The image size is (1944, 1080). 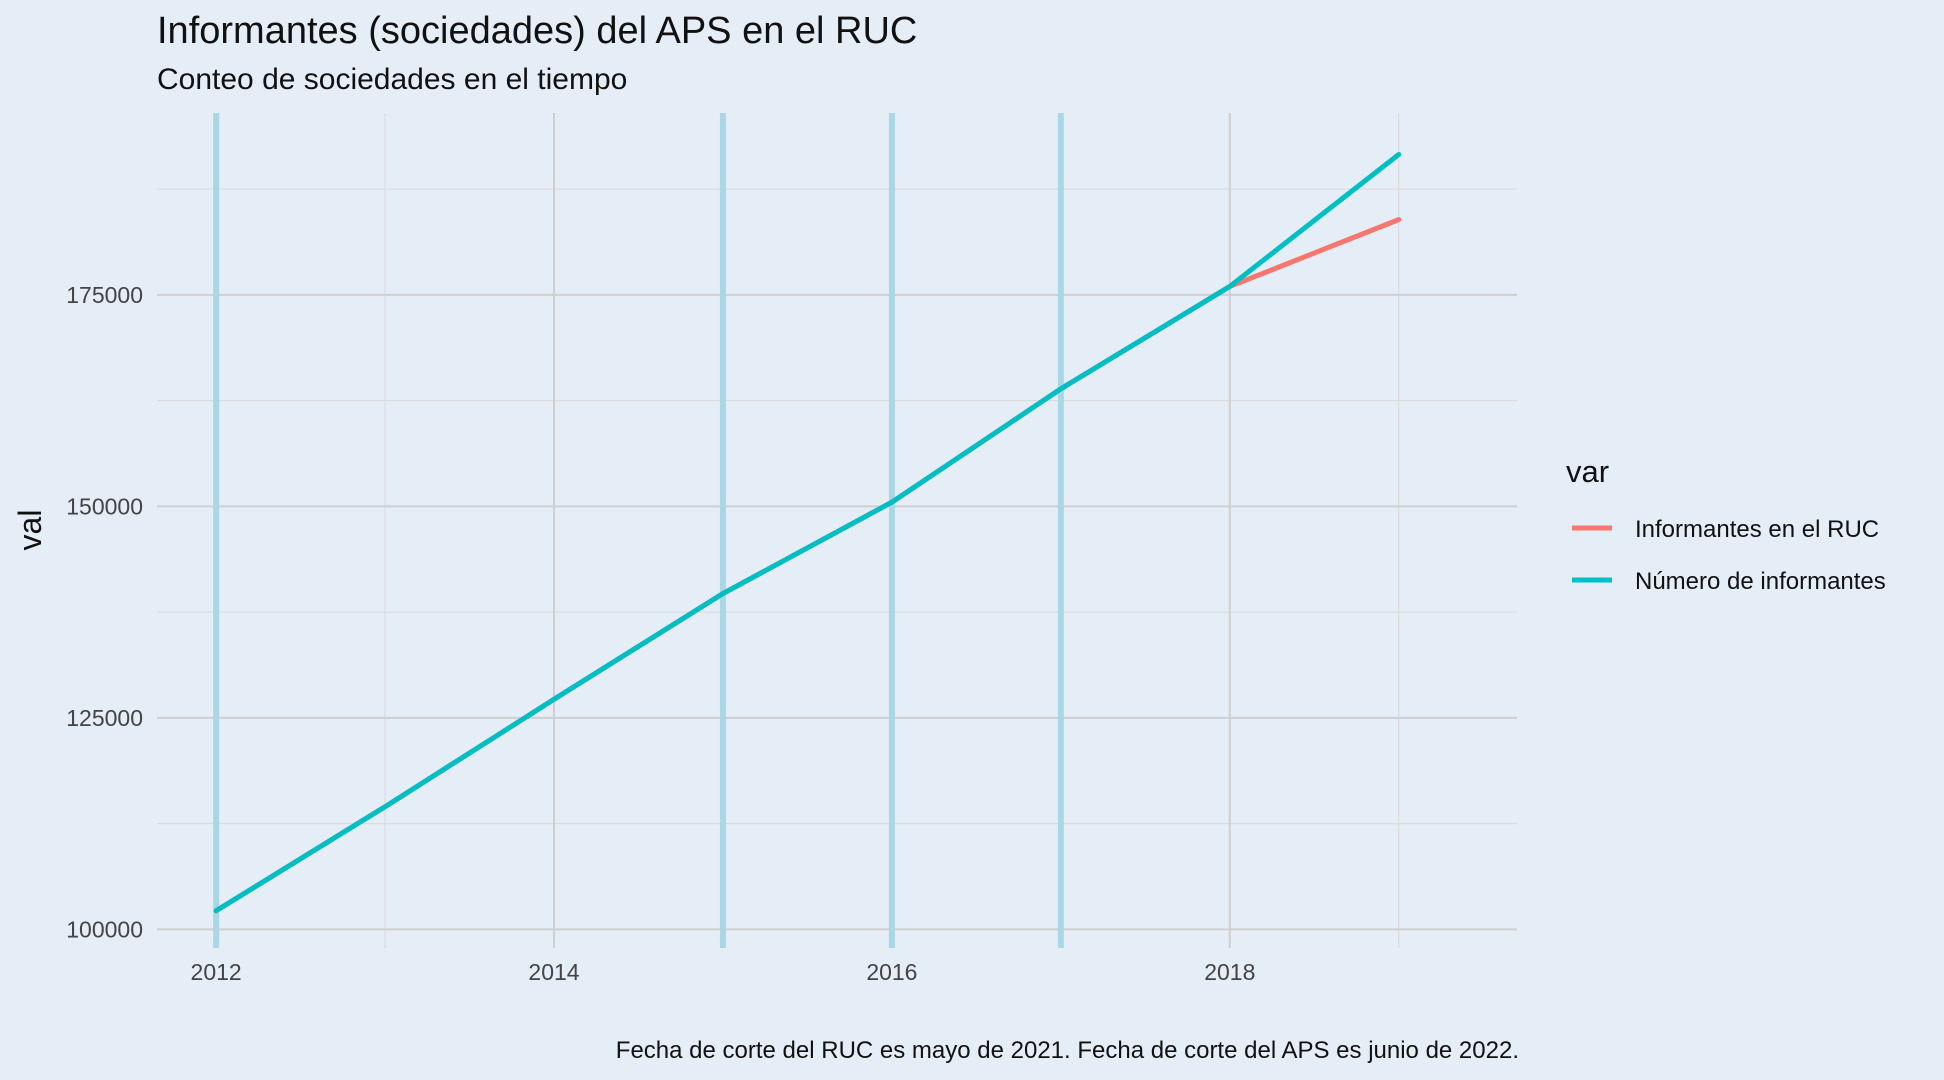 What do you see at coordinates (104, 929) in the screenshot?
I see `y-tick-label: 100000` at bounding box center [104, 929].